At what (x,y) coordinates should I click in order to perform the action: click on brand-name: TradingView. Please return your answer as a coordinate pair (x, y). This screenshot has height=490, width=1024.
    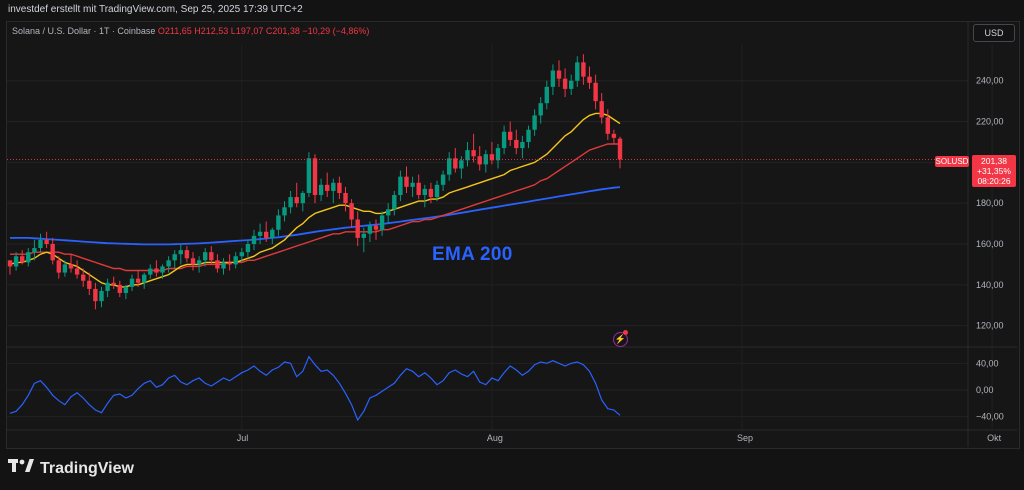
    Looking at the image, I should click on (87, 468).